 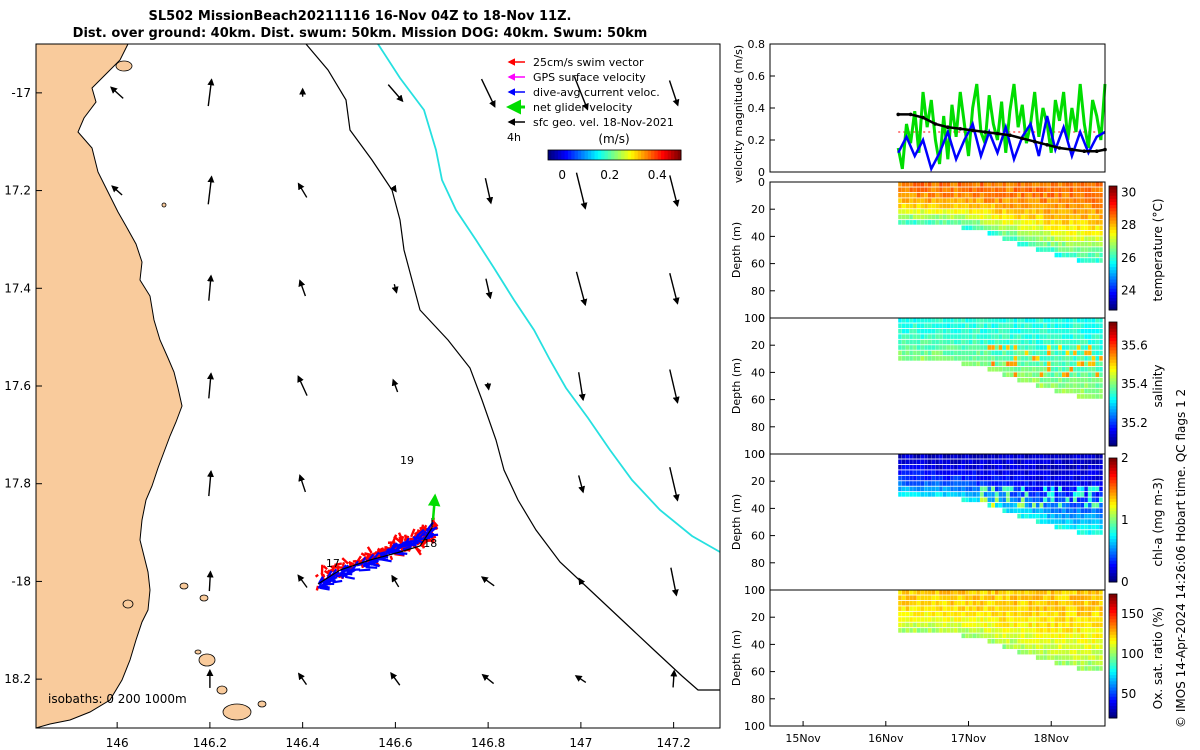 What do you see at coordinates (898, 114) in the screenshot?
I see `gps-speed-point` at bounding box center [898, 114].